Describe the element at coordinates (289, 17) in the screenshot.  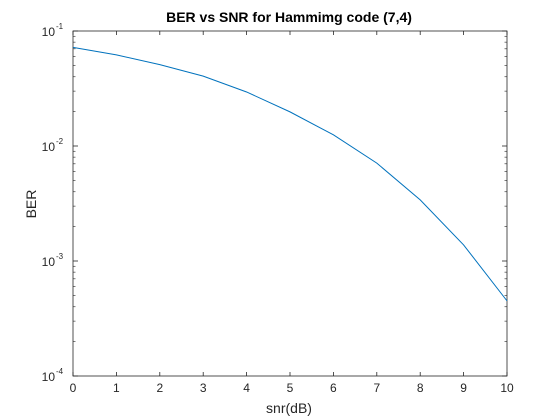
I see `chart-title: BER vs SNR for Hammimg code (7,4)` at that location.